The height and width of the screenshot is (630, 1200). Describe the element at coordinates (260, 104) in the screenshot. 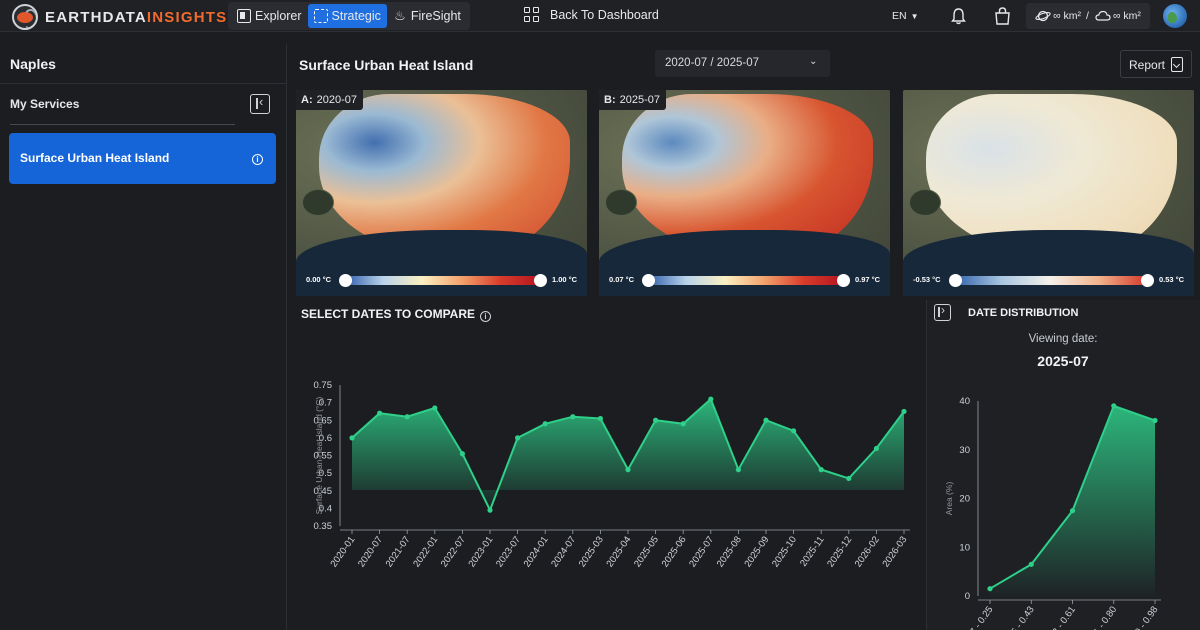

I see `collapse-sidebar-icon` at that location.